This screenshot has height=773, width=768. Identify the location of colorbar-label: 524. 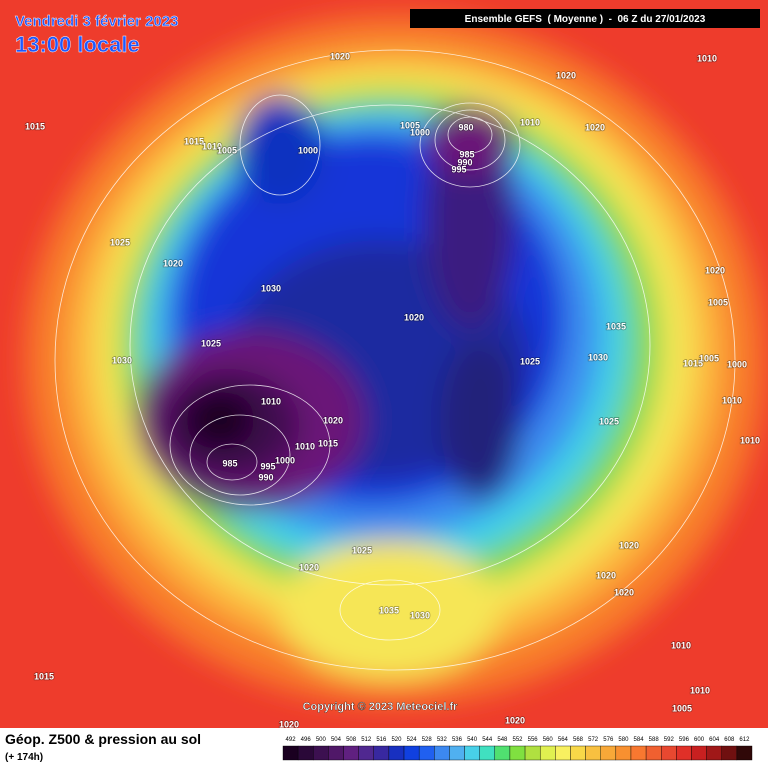
(412, 740).